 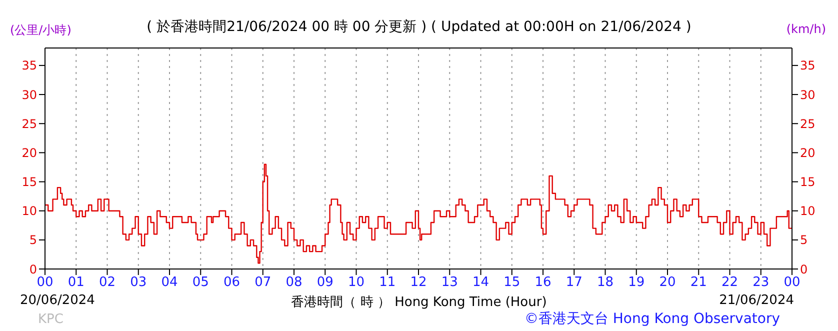 I want to click on chart-title: ( 於香港時間21/06/2024 00 時 00 分更新 ) ( Updated at 00:00H on 21/06/2024 ), so click(x=419, y=27).